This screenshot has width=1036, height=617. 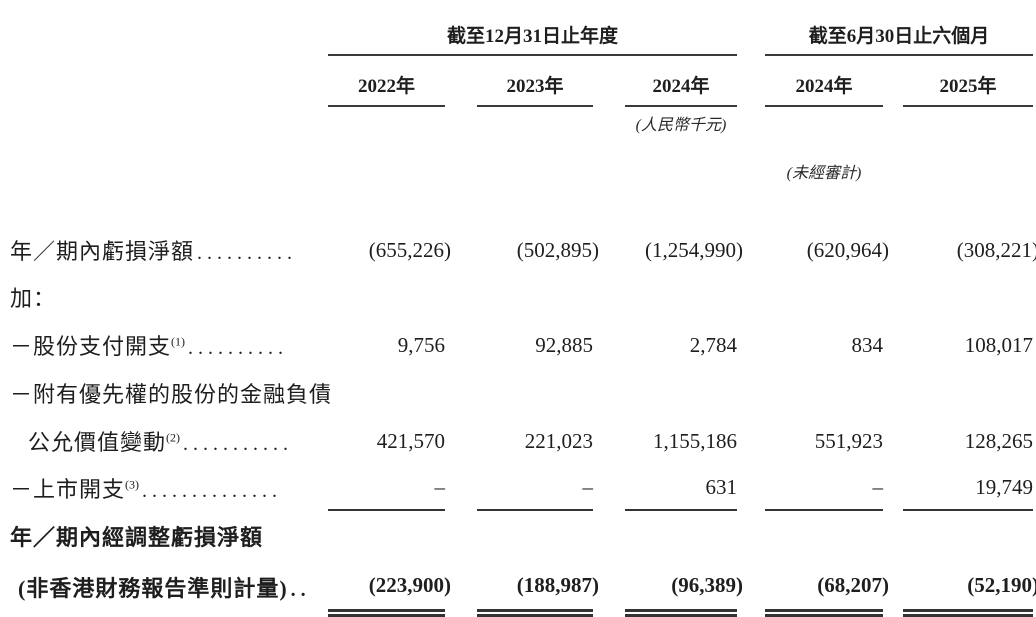 I want to click on value-cell: (620,964), so click(x=847, y=249).